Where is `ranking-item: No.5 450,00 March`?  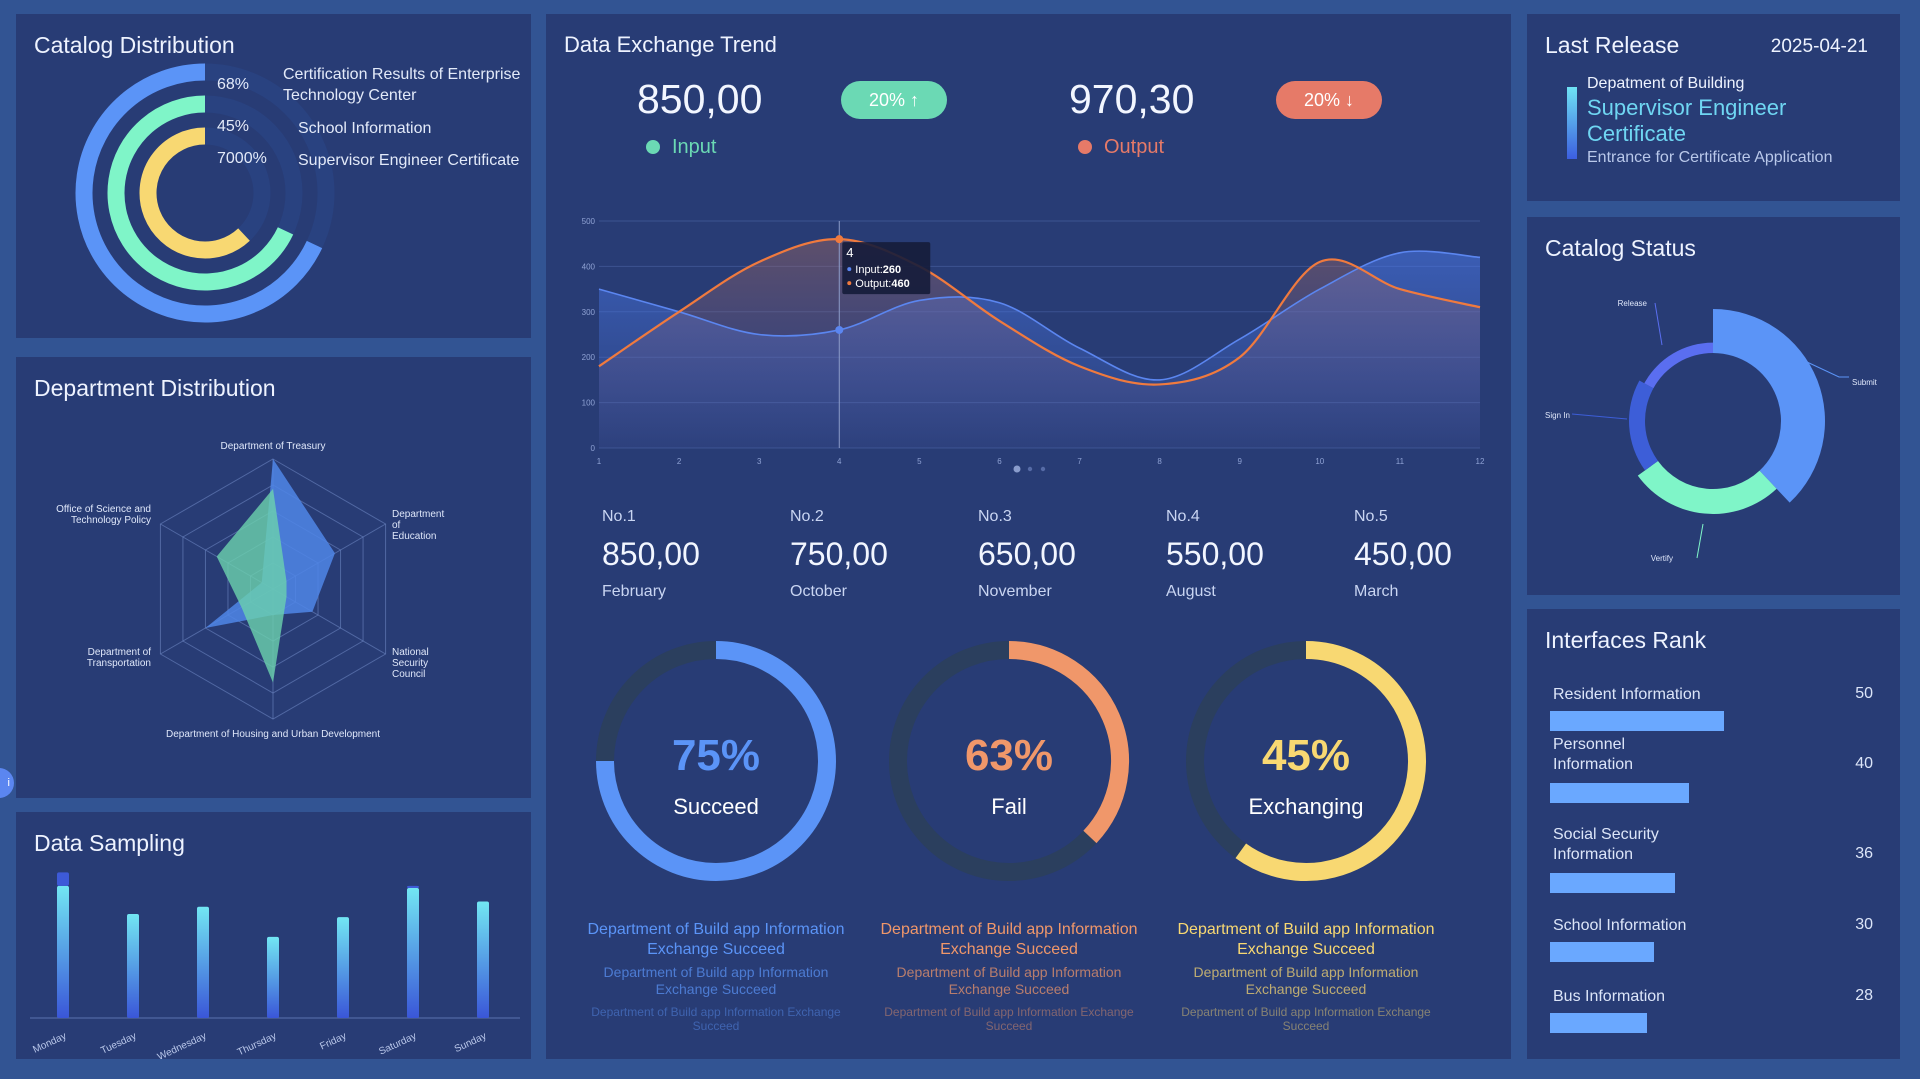 ranking-item: No.5 450,00 March is located at coordinates (1429, 554).